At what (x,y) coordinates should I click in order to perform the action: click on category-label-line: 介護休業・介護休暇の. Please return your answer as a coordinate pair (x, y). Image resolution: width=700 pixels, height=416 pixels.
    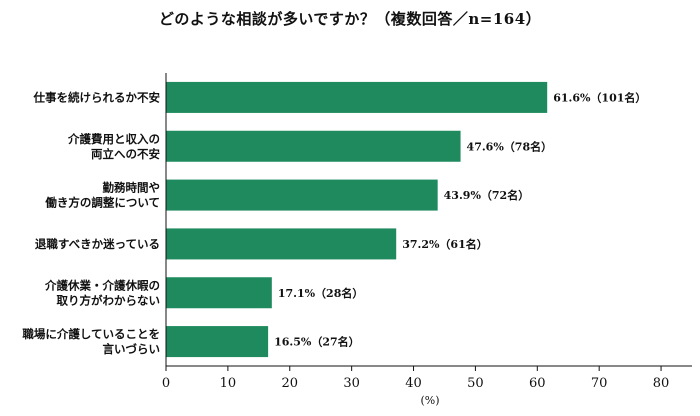
    Looking at the image, I should click on (102, 285).